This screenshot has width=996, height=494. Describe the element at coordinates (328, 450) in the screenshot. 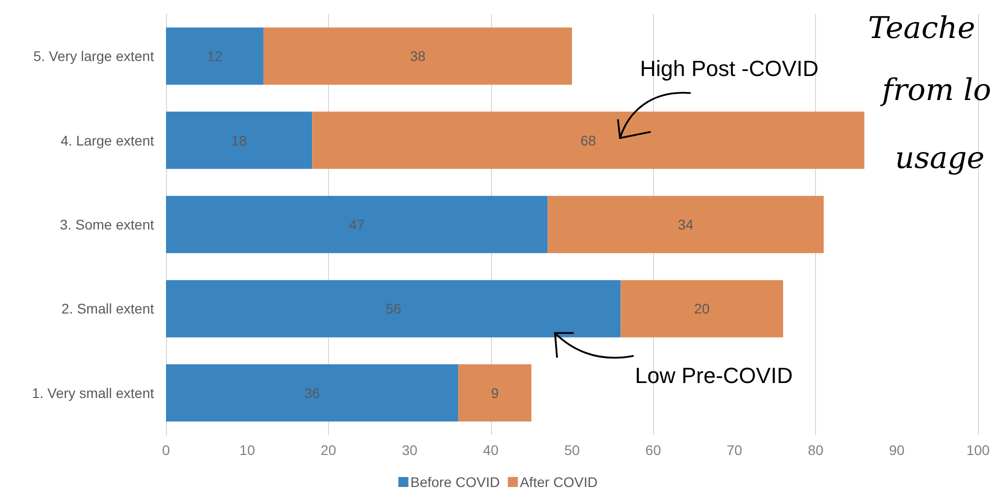

I see `x-tick-label: 20` at that location.